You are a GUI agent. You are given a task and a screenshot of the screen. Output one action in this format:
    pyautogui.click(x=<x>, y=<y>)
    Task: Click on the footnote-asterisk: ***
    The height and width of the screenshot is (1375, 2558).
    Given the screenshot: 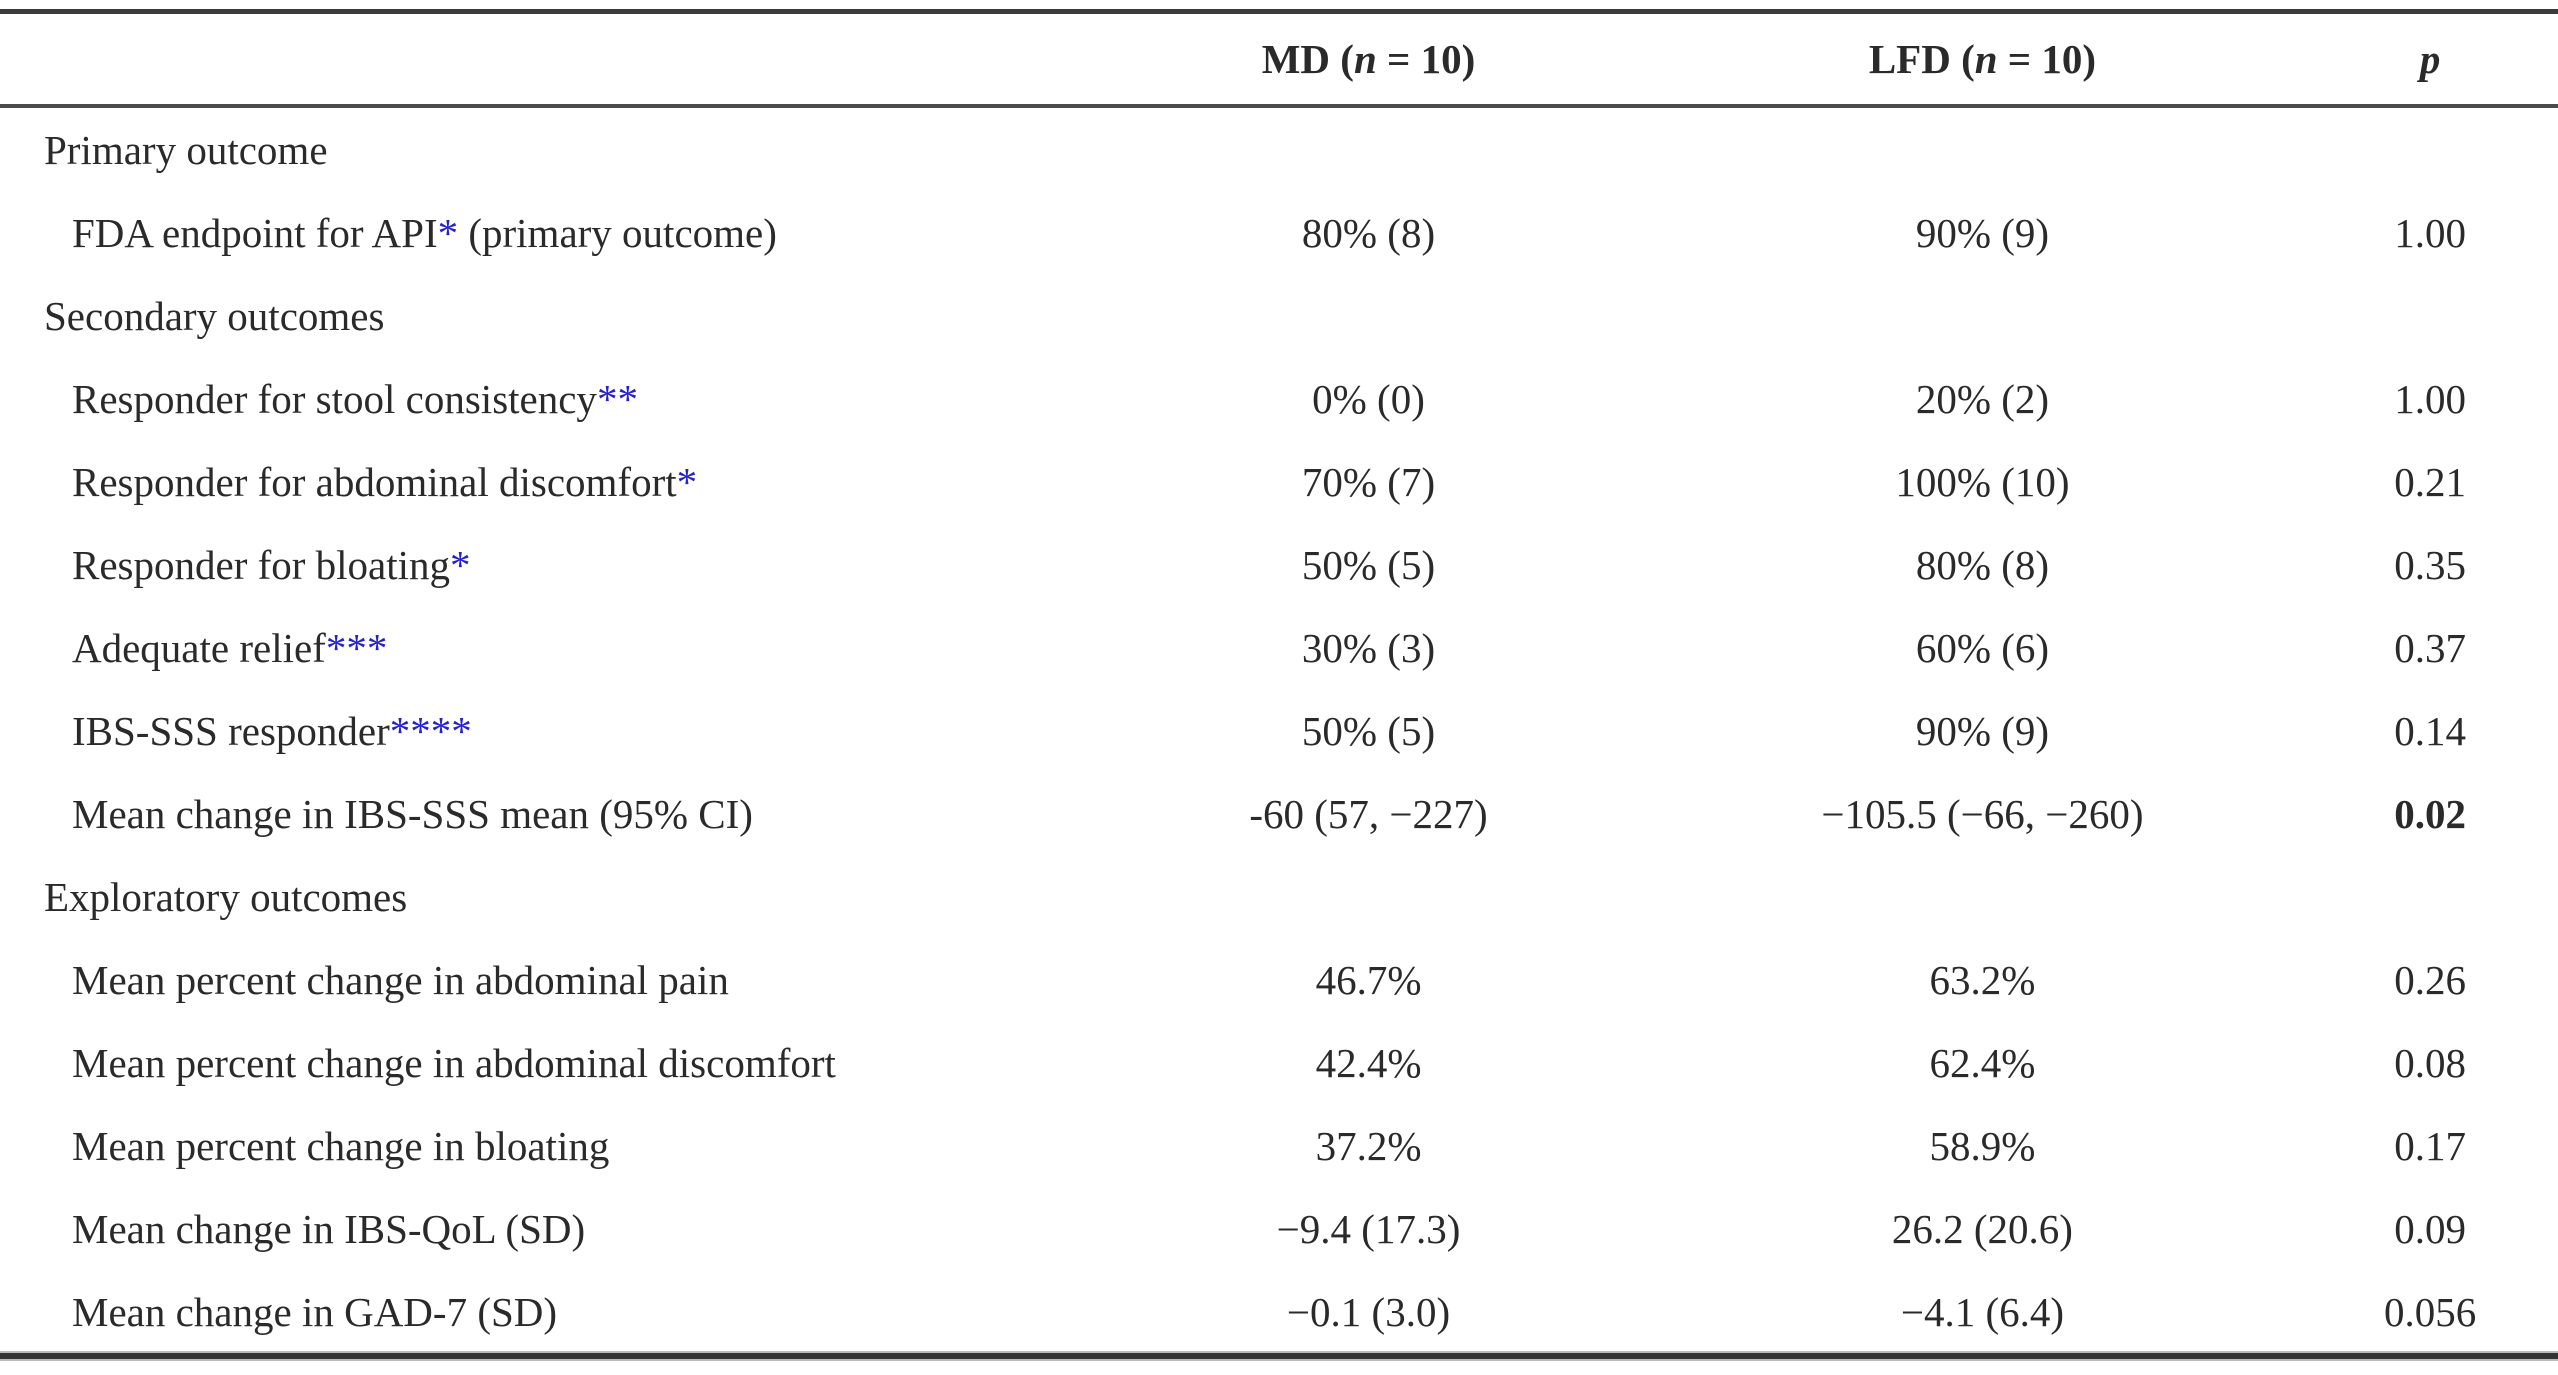 What is the action you would take?
    pyautogui.click(x=356, y=647)
    